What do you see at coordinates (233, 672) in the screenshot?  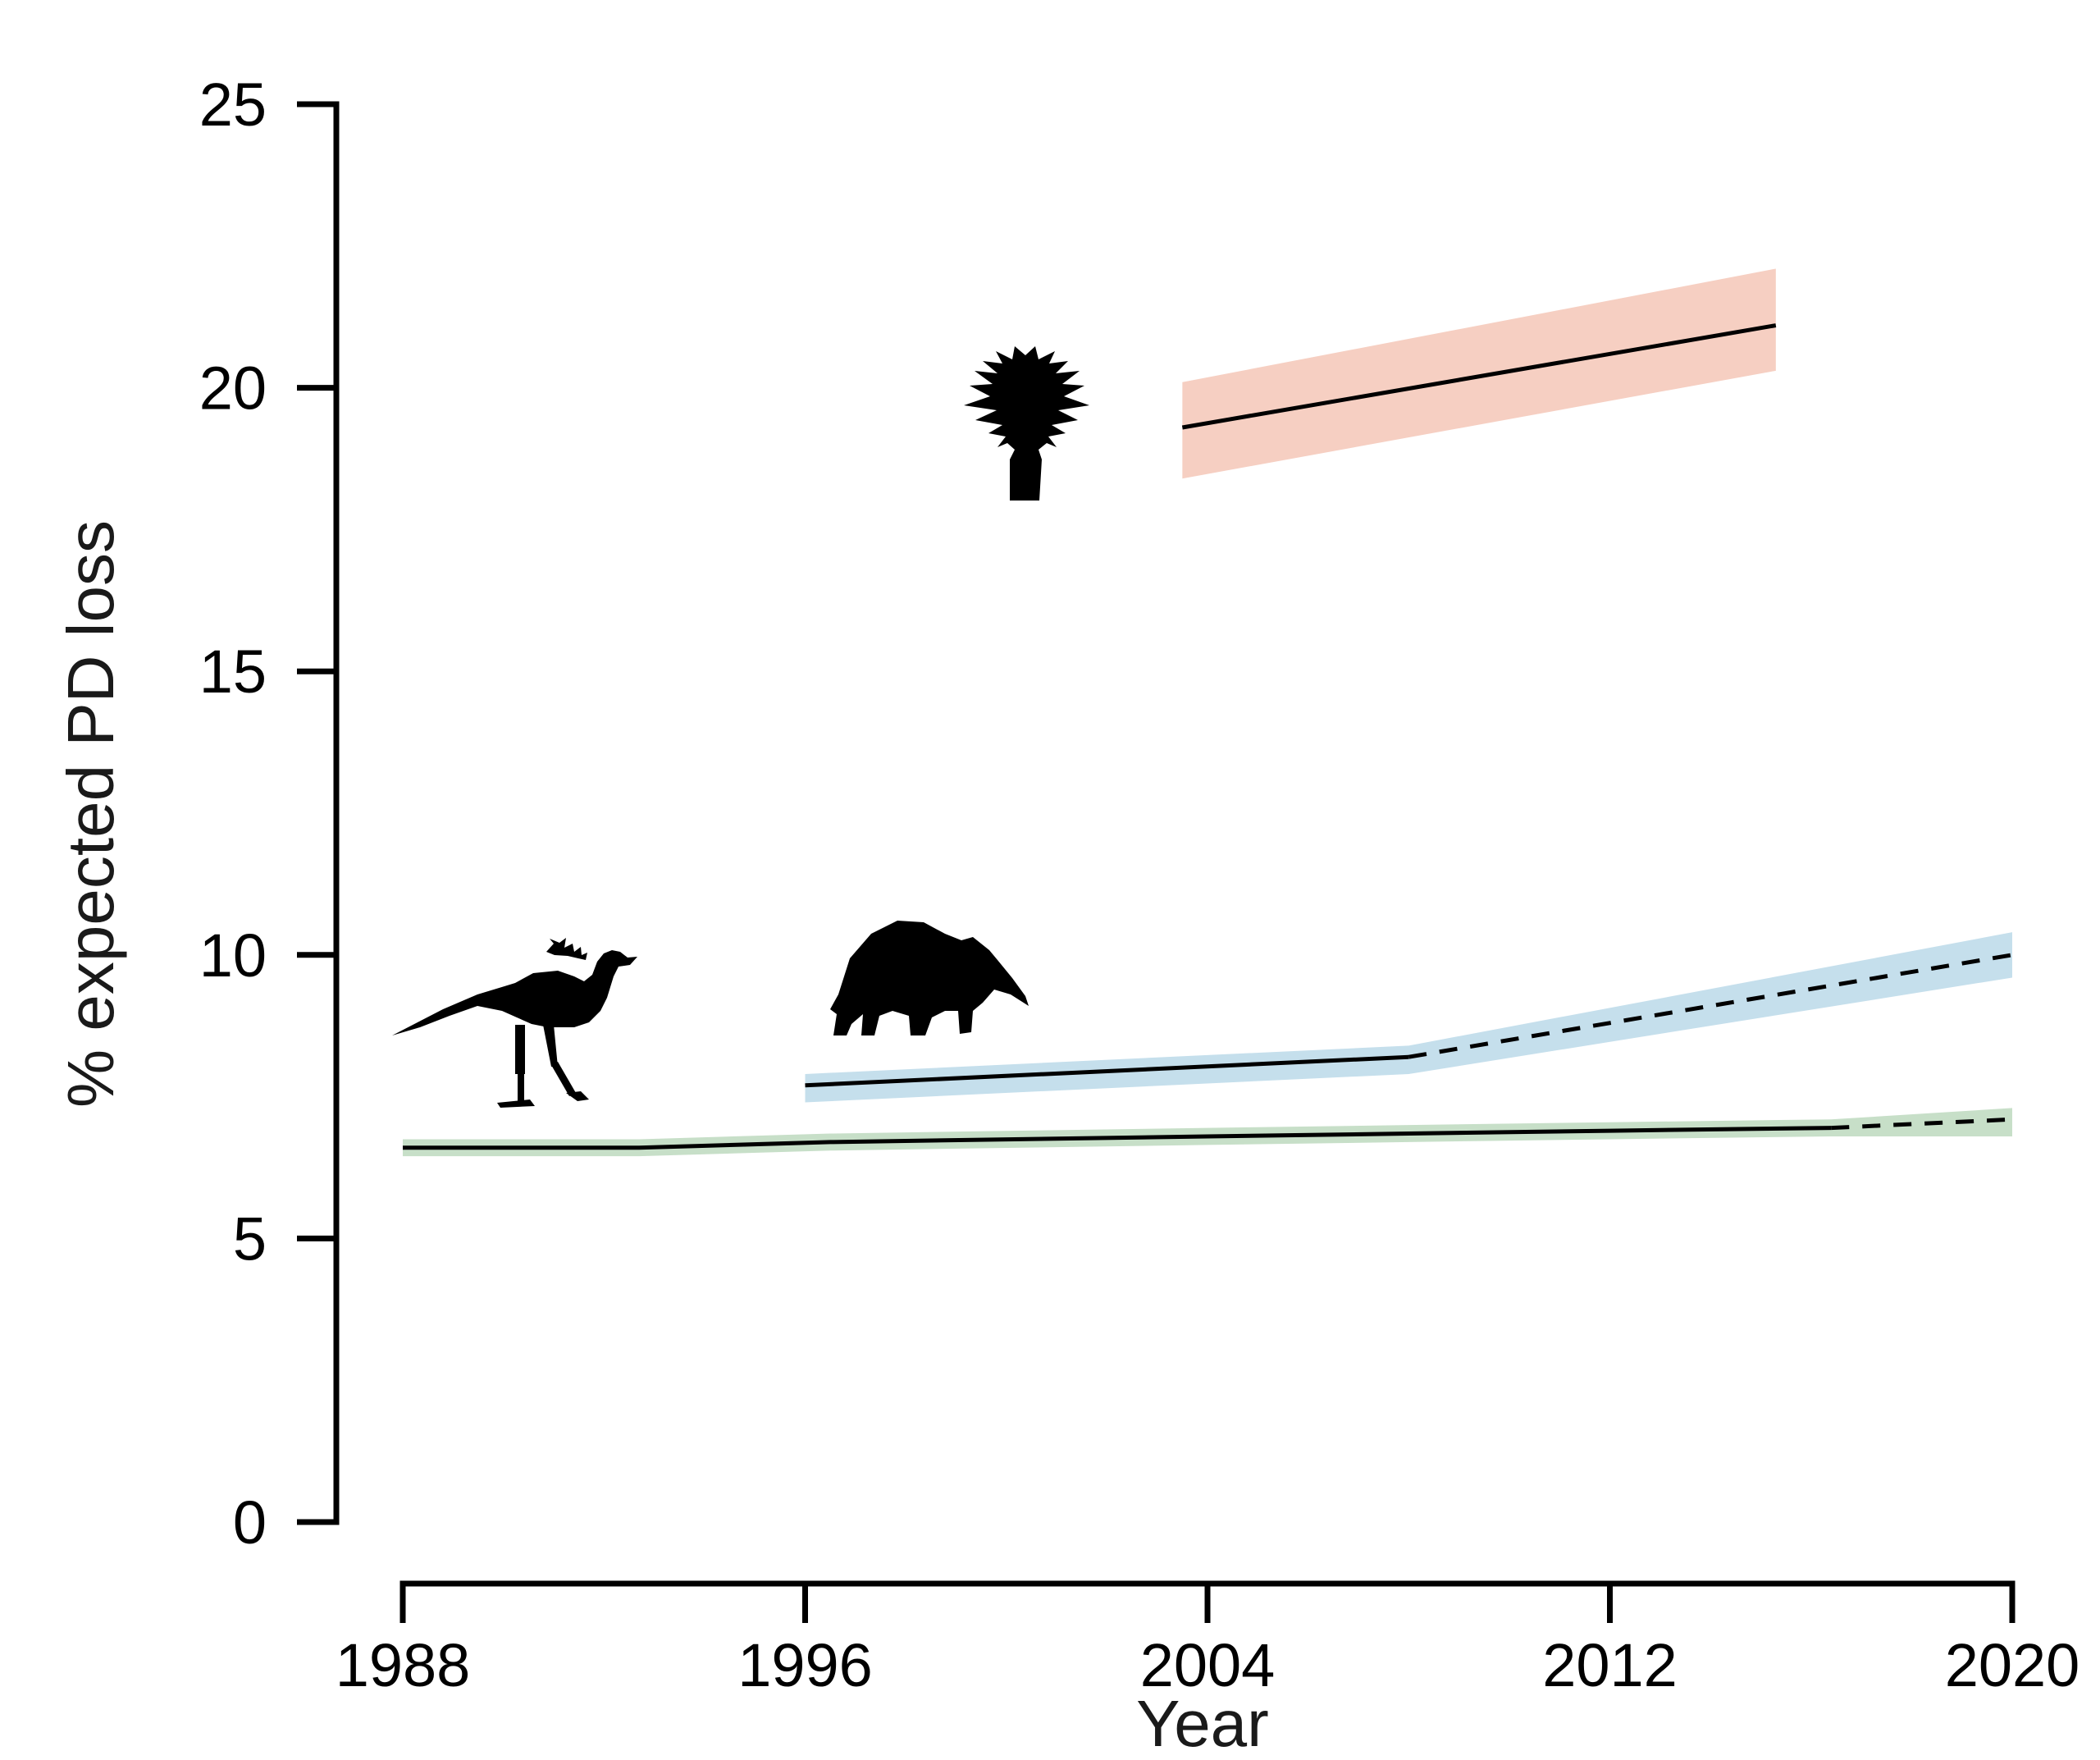 I see `y-tick-label: 15` at bounding box center [233, 672].